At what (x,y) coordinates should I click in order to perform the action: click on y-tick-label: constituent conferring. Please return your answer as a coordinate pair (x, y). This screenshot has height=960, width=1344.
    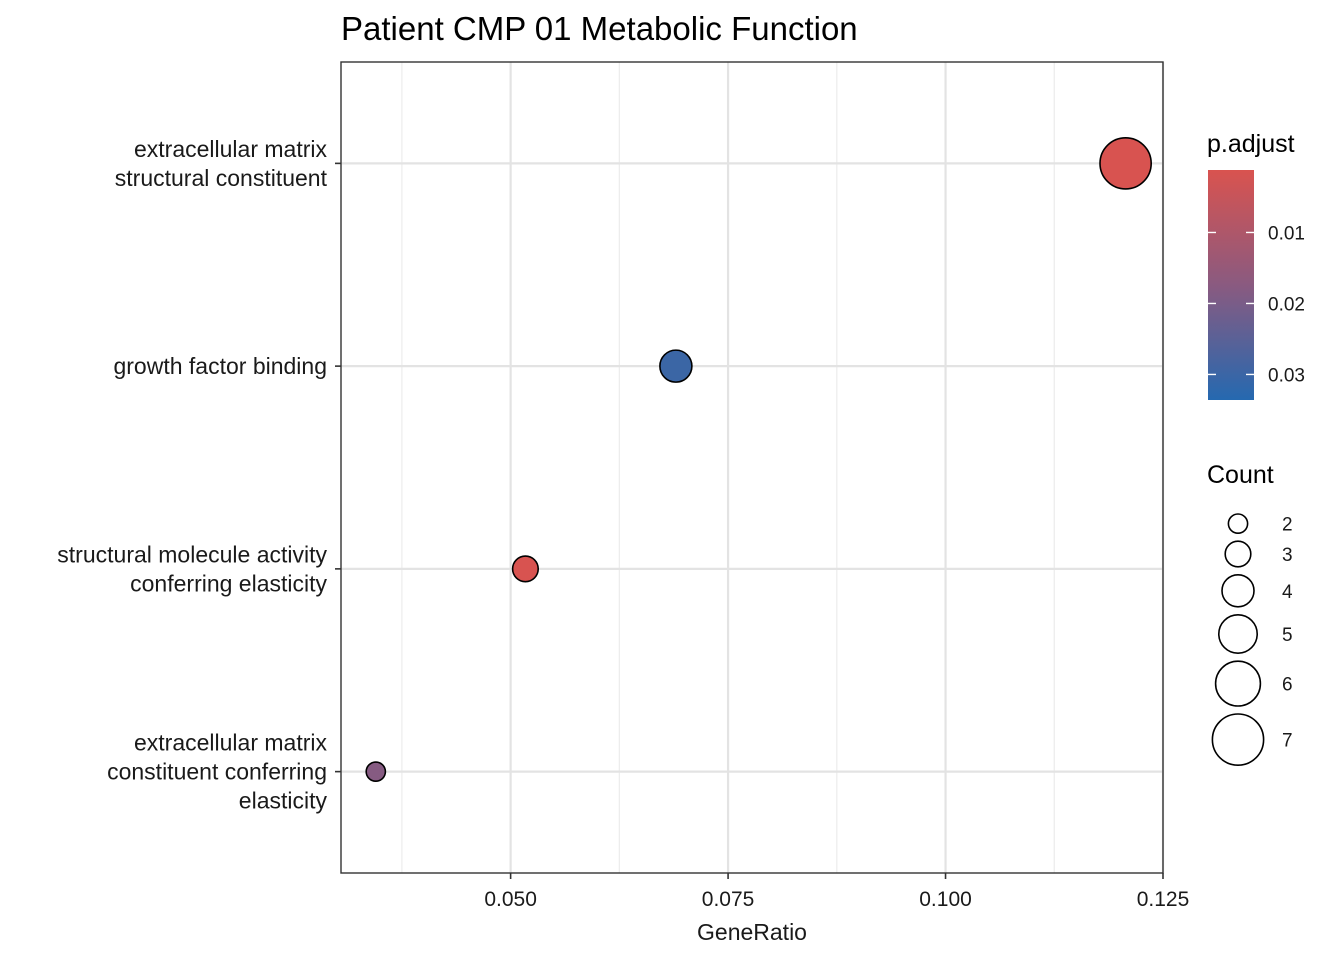
    Looking at the image, I should click on (217, 772).